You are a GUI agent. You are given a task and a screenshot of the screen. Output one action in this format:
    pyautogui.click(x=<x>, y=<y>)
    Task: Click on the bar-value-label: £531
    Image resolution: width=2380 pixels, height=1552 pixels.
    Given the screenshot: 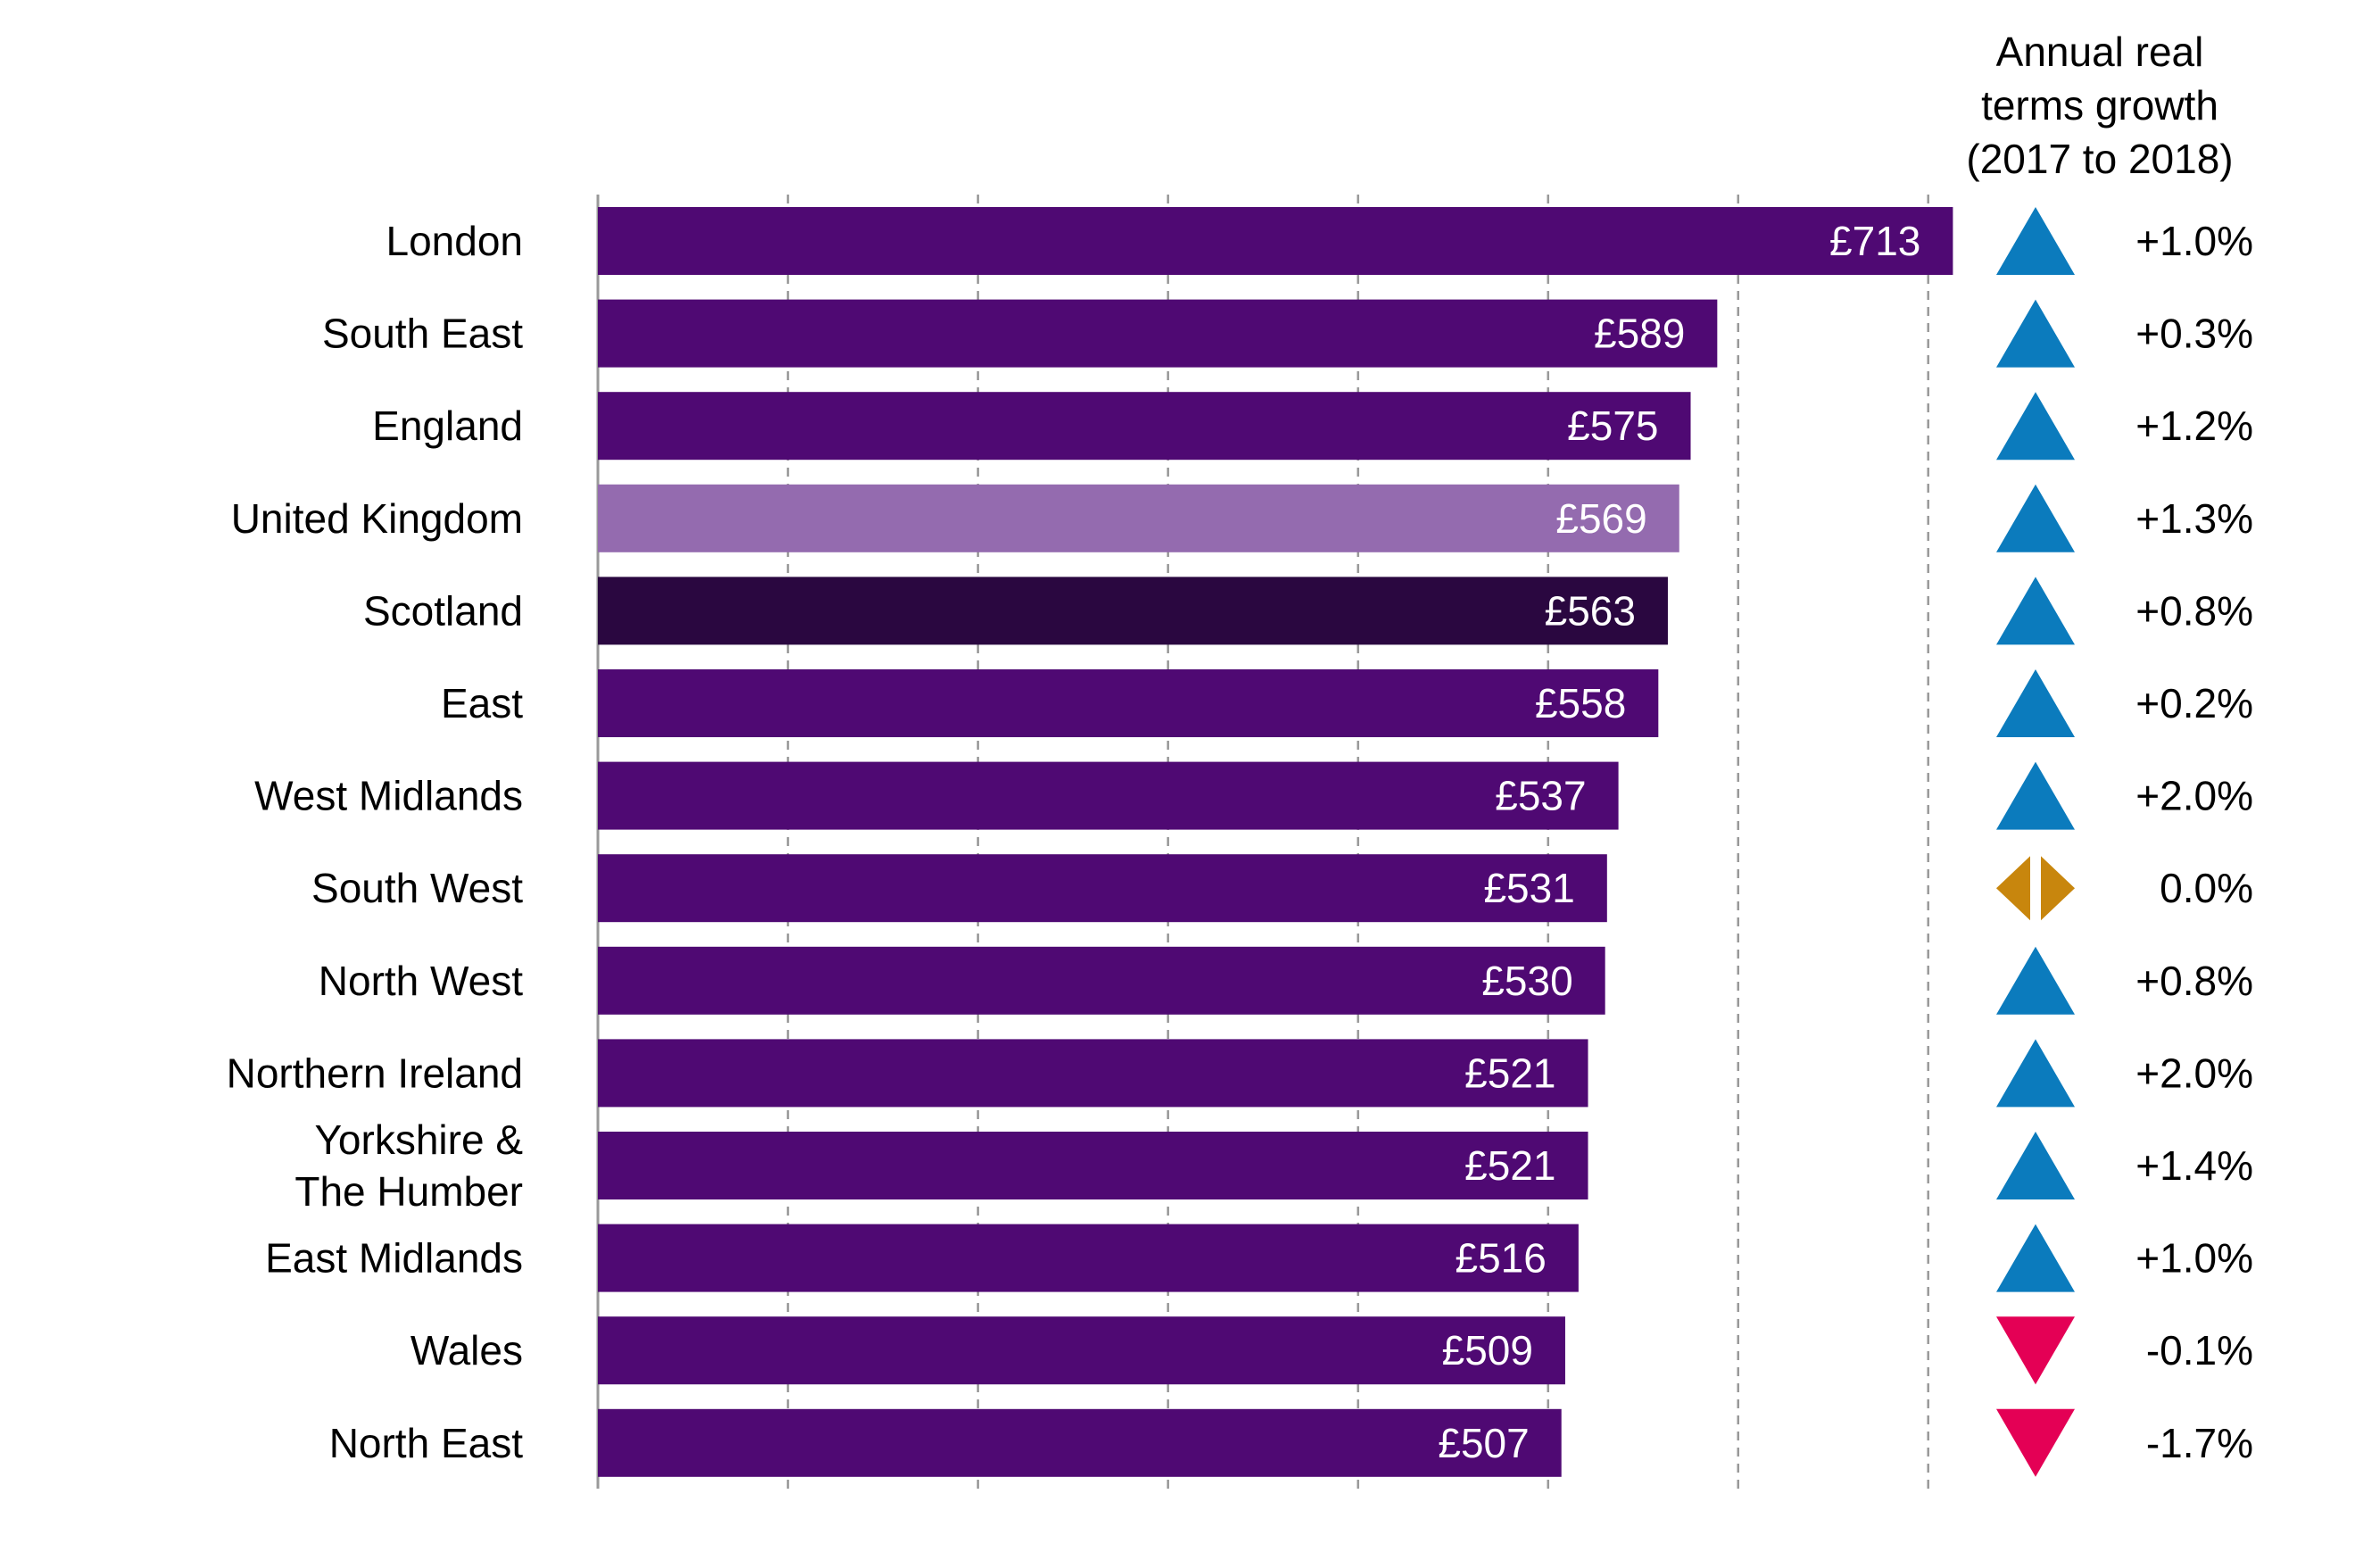 What is the action you would take?
    pyautogui.click(x=1529, y=888)
    